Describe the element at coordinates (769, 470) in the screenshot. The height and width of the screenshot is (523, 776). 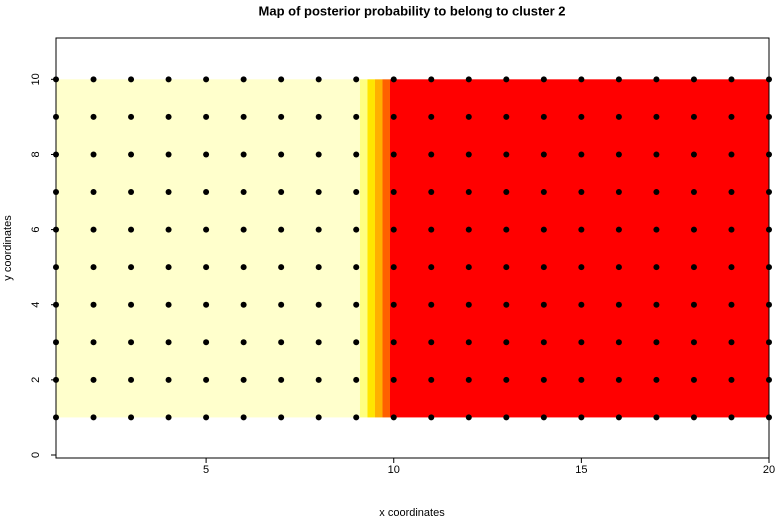
I see `x-tick-label: 20` at that location.